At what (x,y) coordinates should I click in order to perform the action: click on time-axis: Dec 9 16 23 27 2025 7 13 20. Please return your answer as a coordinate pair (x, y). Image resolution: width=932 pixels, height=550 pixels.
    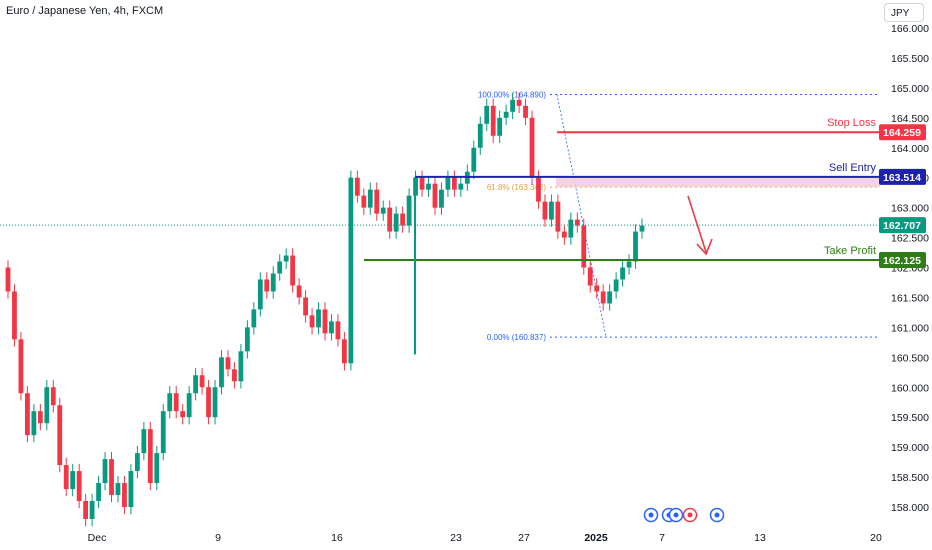
    Looking at the image, I should click on (485, 538).